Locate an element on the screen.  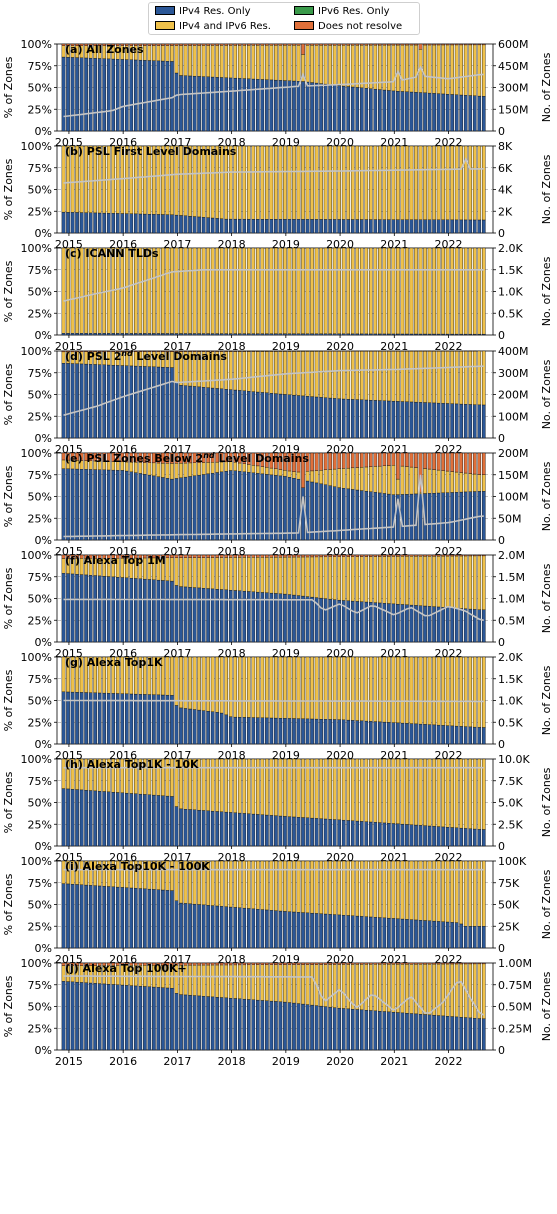
chart-title: (e) PSL Zones Below 2nd Level Domains is located at coordinates (187, 458).